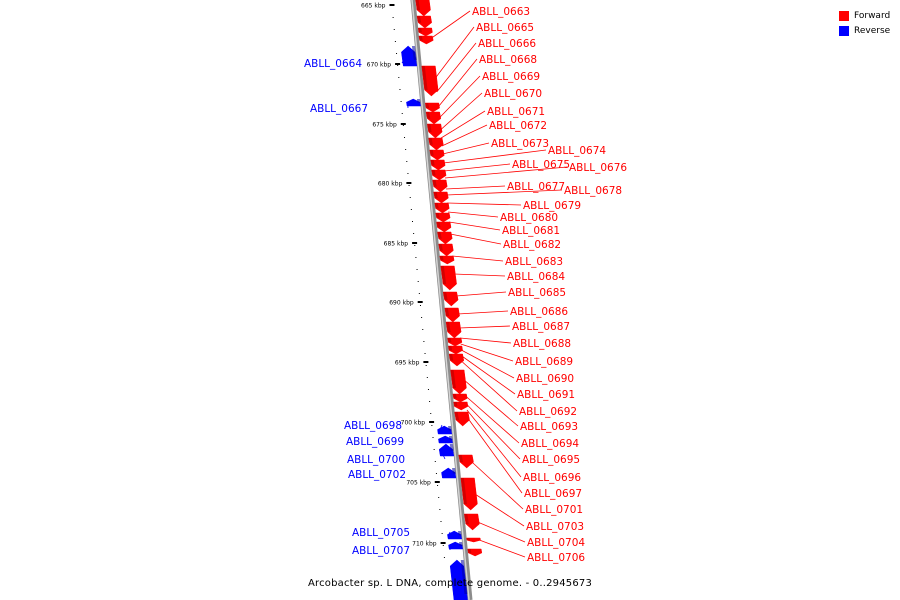 This screenshot has width=900, height=600. What do you see at coordinates (598, 168) in the screenshot?
I see `gene-label: ABLL_0676` at bounding box center [598, 168].